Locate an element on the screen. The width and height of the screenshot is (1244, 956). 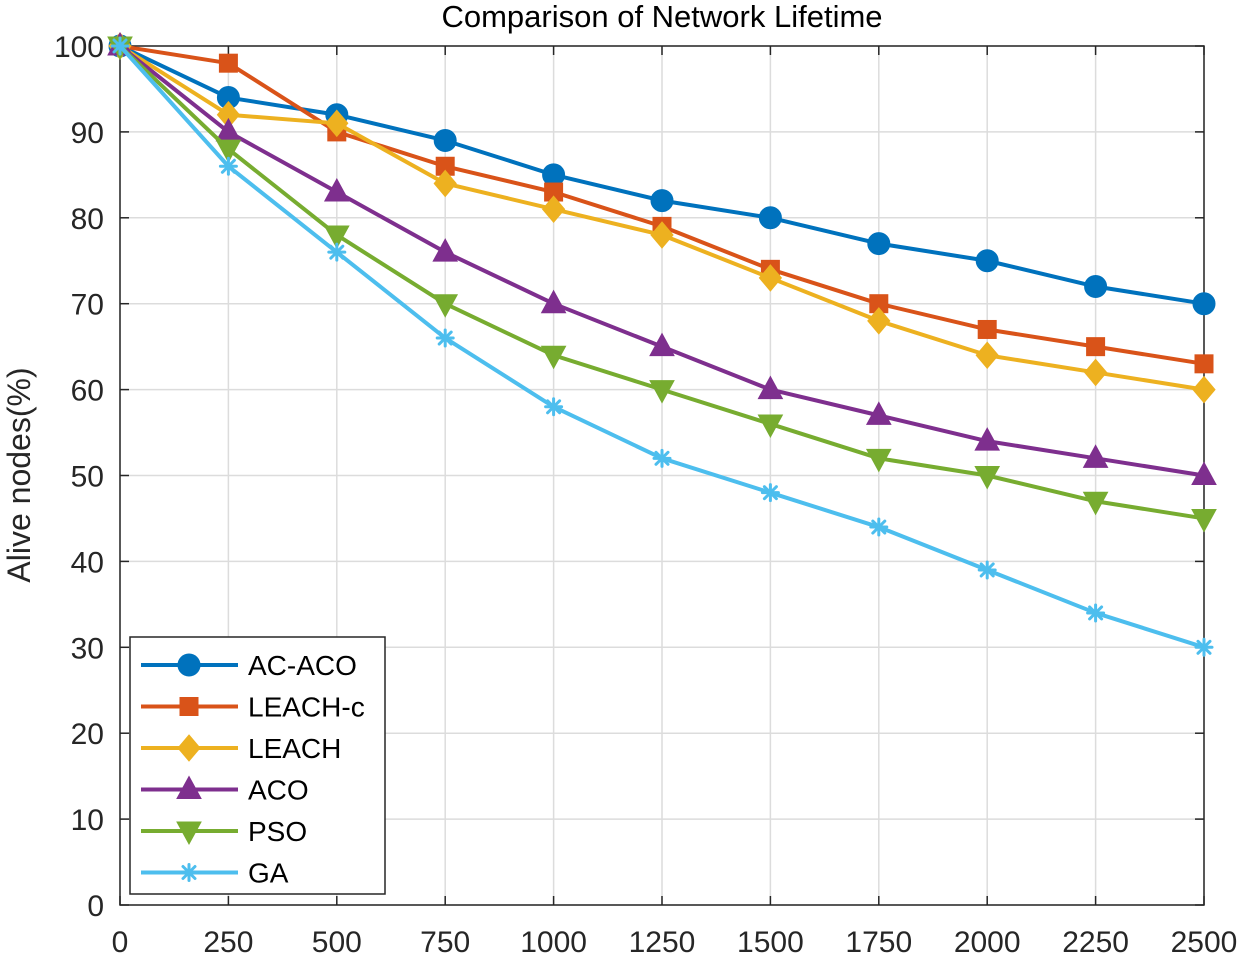
x-tick-label: 2000 is located at coordinates (987, 941).